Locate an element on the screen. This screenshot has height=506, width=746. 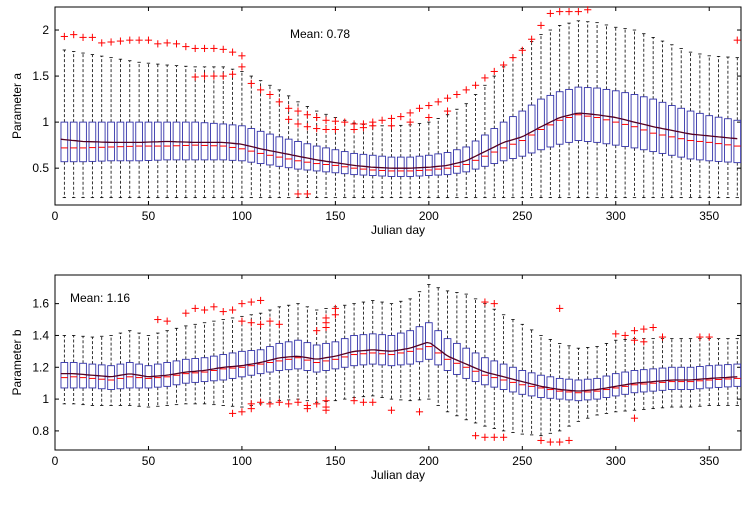
y-tick: 0.8 is located at coordinates (386, 431).